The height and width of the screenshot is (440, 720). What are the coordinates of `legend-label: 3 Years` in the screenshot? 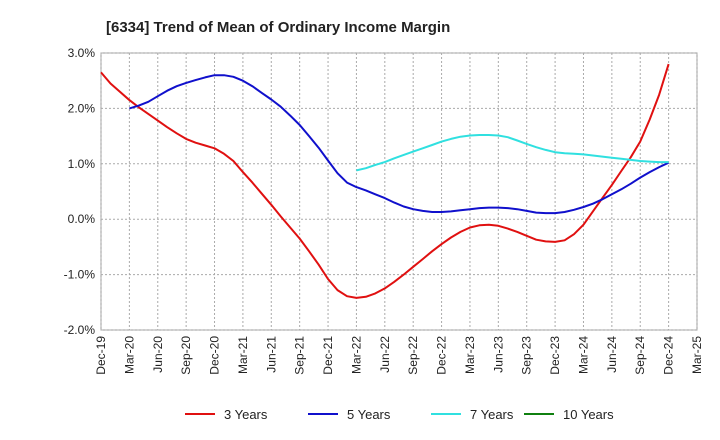 It's located at (246, 414).